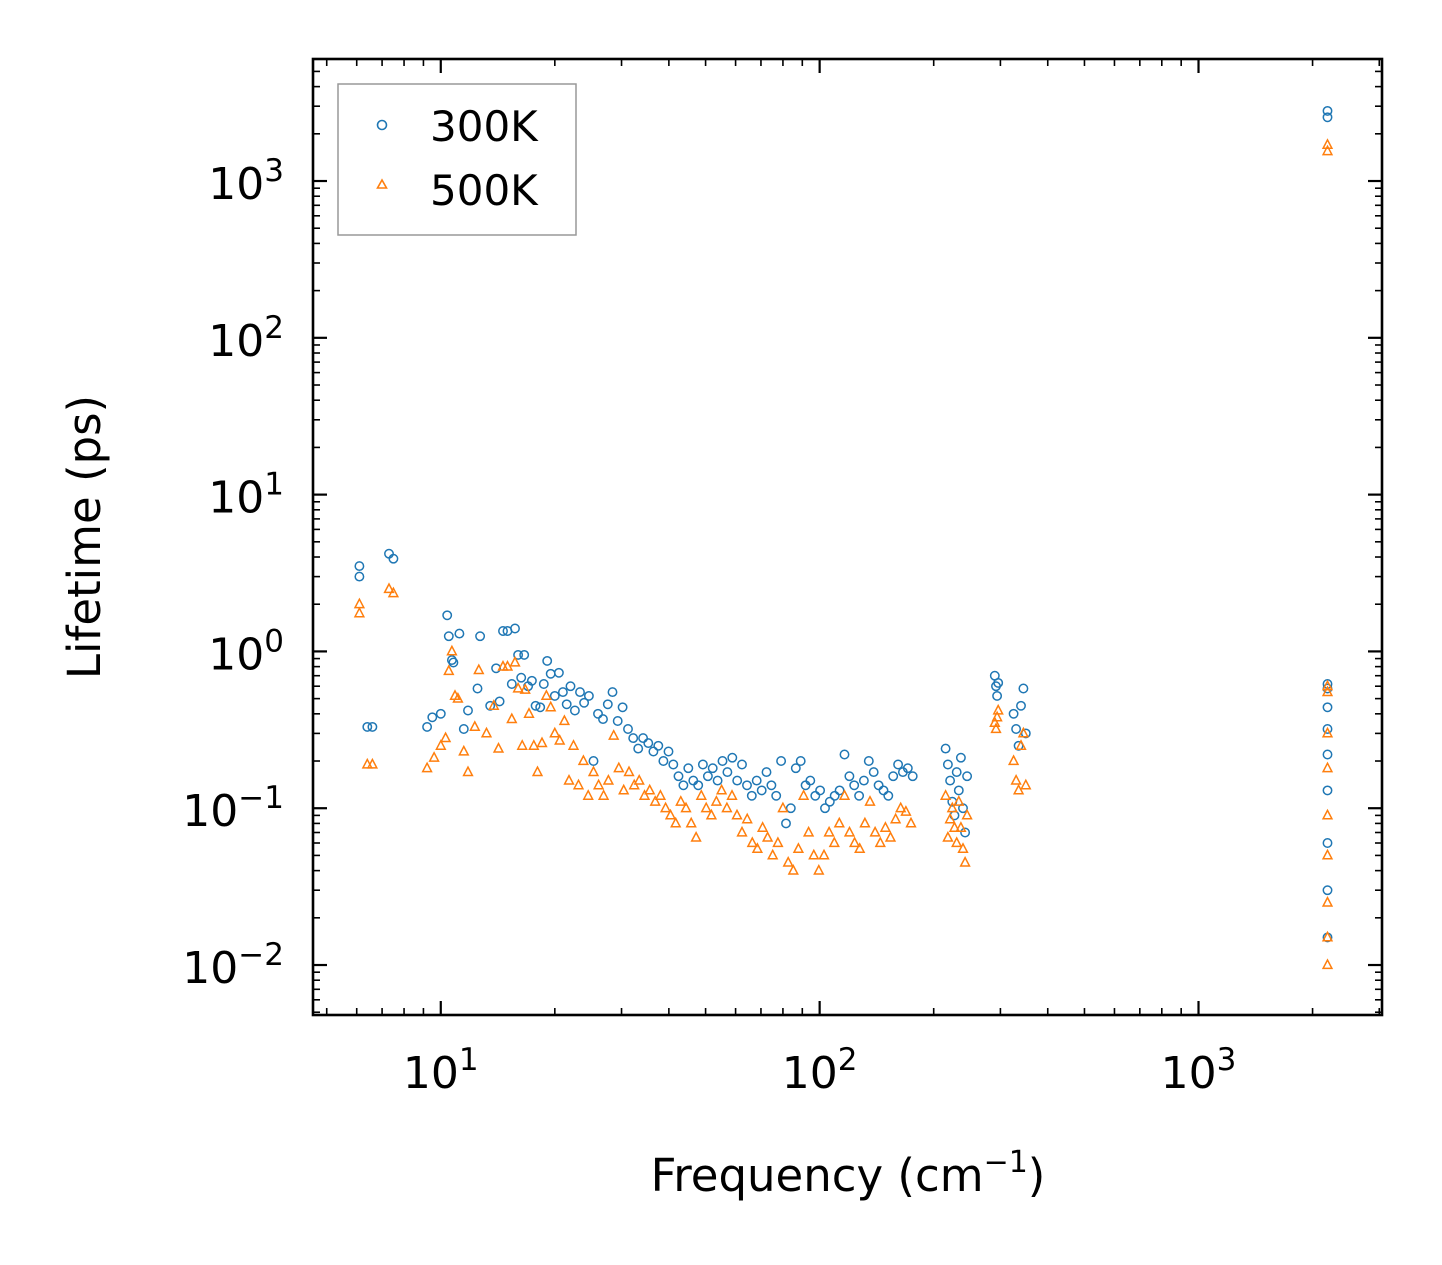  I want to click on x-tick-label: 101, so click(441, 1070).